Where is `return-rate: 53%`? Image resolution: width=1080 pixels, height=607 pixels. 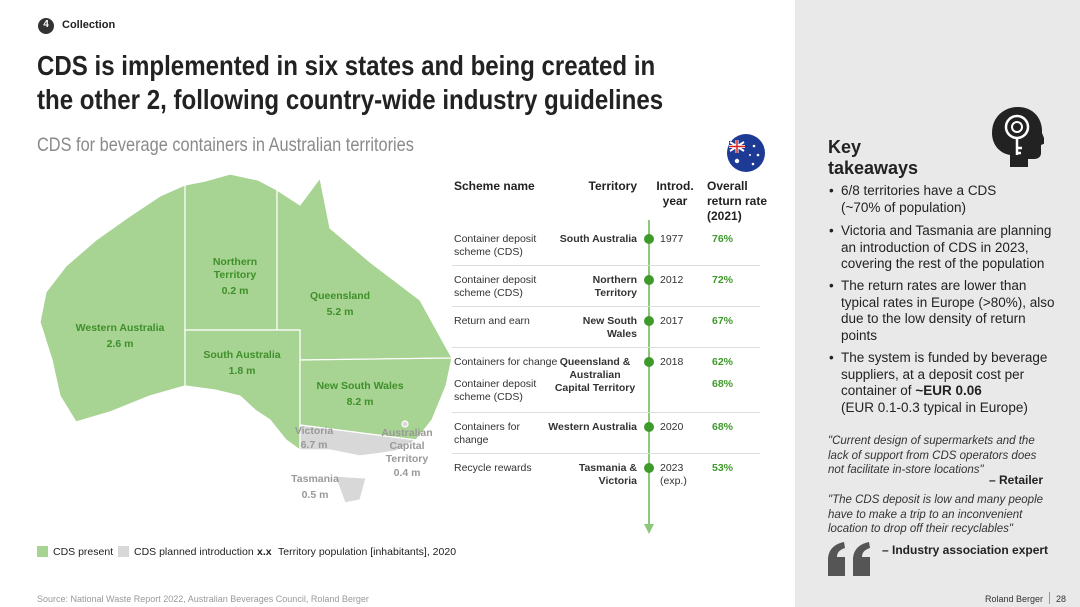 return-rate: 53% is located at coordinates (723, 468).